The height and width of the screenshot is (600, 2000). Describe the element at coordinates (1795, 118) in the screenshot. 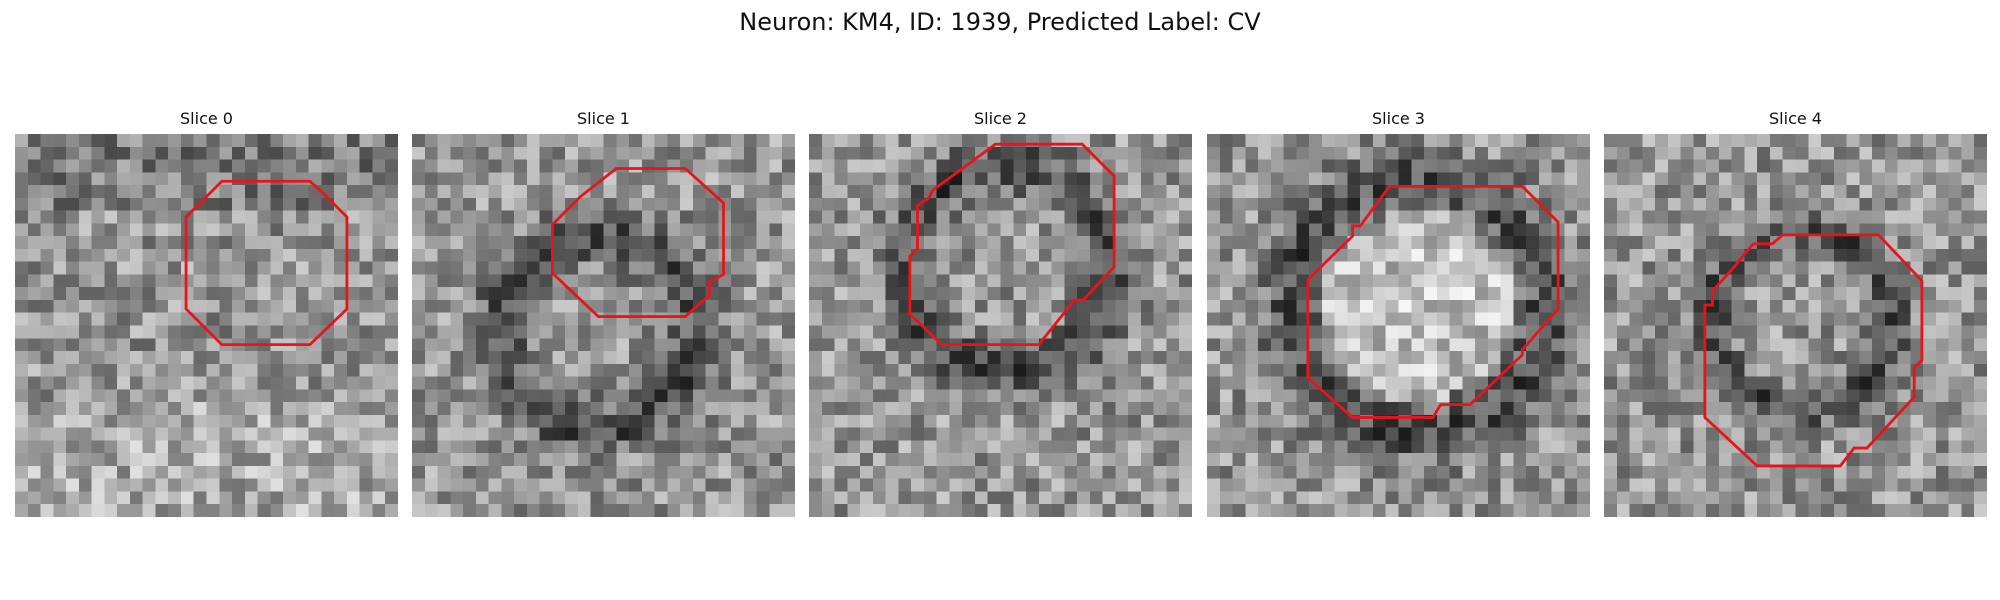

I see `slice-title: Slice 4` at that location.